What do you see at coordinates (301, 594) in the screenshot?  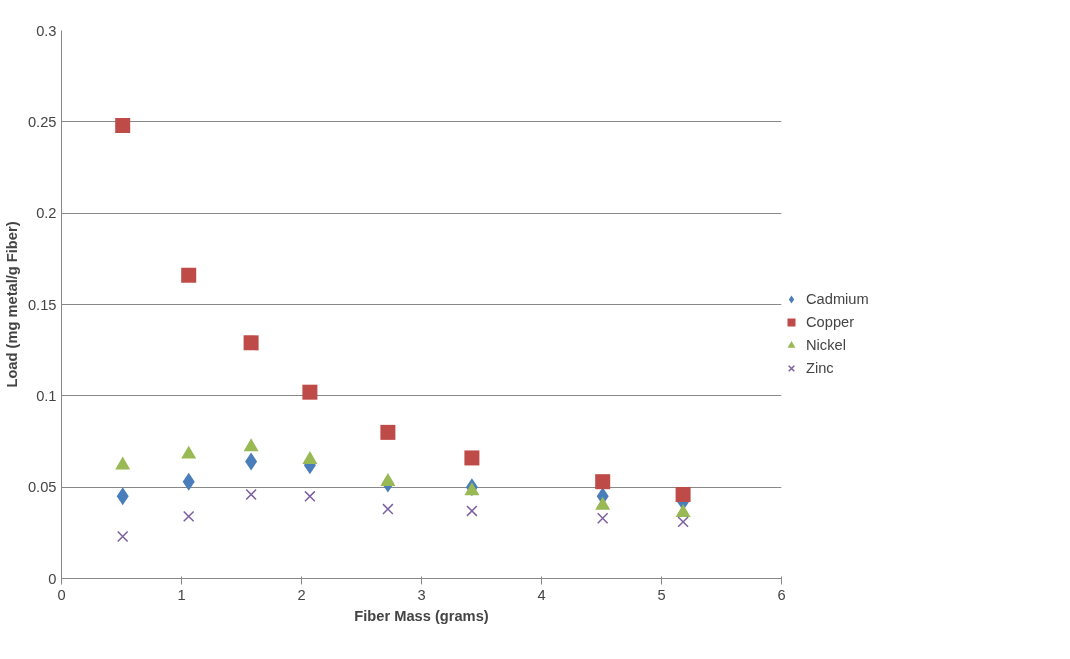 I see `x-tick-label: 2` at bounding box center [301, 594].